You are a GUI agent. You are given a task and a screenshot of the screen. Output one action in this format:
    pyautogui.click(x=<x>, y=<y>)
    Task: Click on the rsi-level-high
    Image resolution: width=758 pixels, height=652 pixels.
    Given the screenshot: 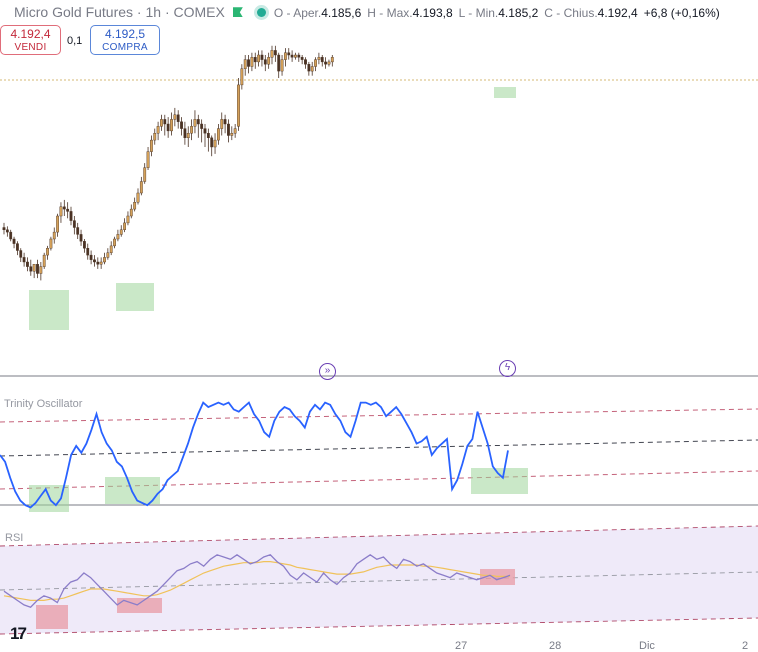 What is the action you would take?
    pyautogui.click(x=379, y=536)
    